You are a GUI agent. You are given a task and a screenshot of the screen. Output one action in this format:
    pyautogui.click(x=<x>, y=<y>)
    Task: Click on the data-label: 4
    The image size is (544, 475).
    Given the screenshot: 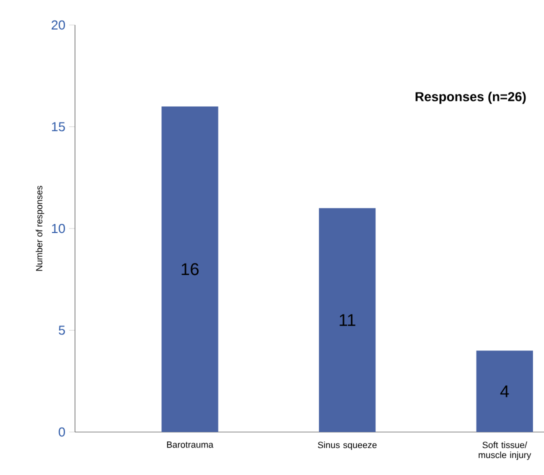 What is the action you would take?
    pyautogui.click(x=504, y=391)
    